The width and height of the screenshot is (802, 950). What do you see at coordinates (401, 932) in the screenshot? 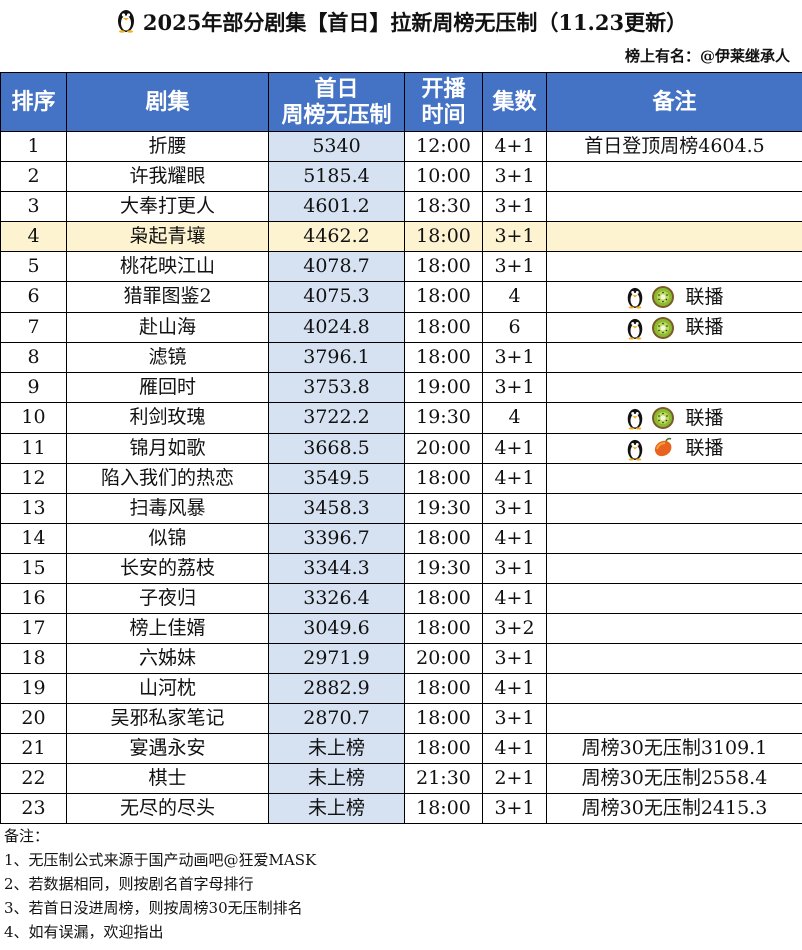
I see `footnote-line: 4、如有误漏，欢迎指出` at bounding box center [401, 932].